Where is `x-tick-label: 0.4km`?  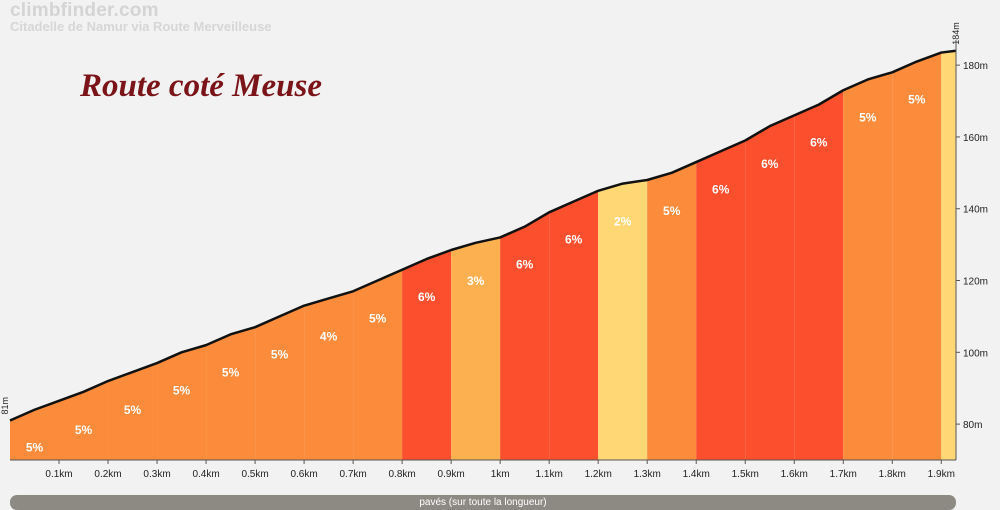
x-tick-label: 0.4km is located at coordinates (205, 474).